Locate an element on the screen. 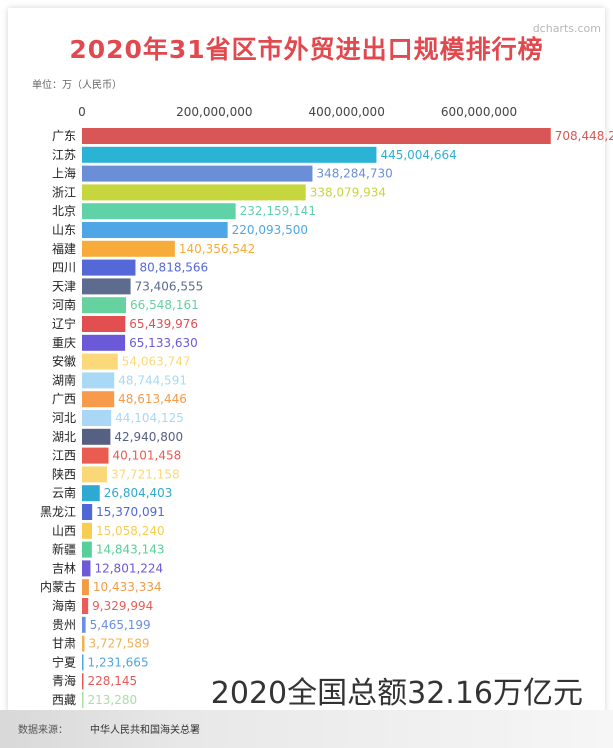 The image size is (613, 748). category-label: 山东 is located at coordinates (64, 230).